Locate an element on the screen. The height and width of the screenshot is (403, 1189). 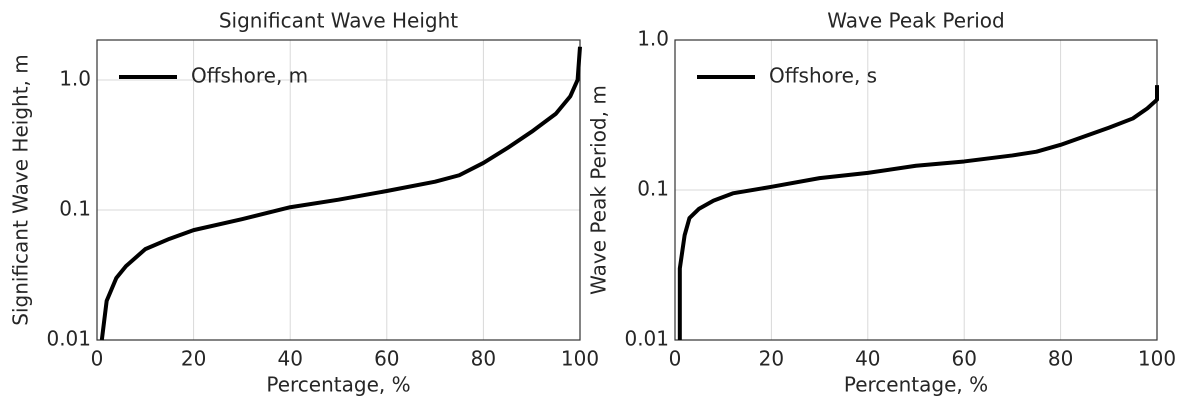
y-axis-label: Wave Peak Period, m is located at coordinates (599, 190).